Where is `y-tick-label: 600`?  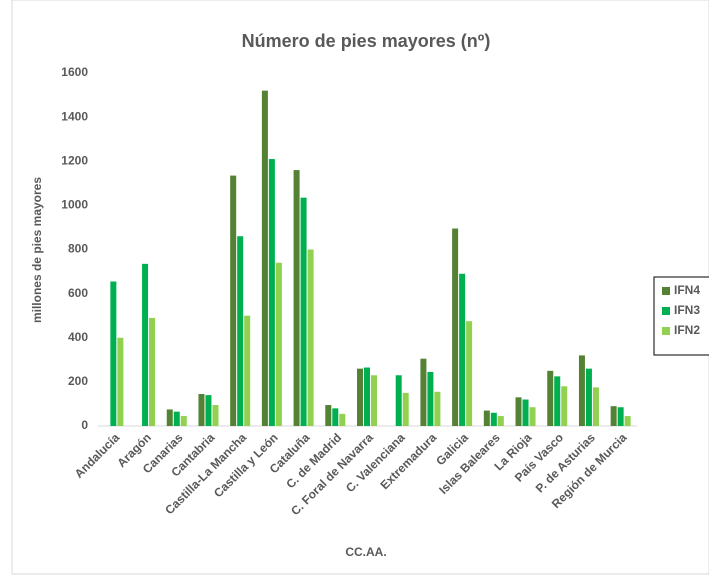 y-tick-label: 600 is located at coordinates (78, 293).